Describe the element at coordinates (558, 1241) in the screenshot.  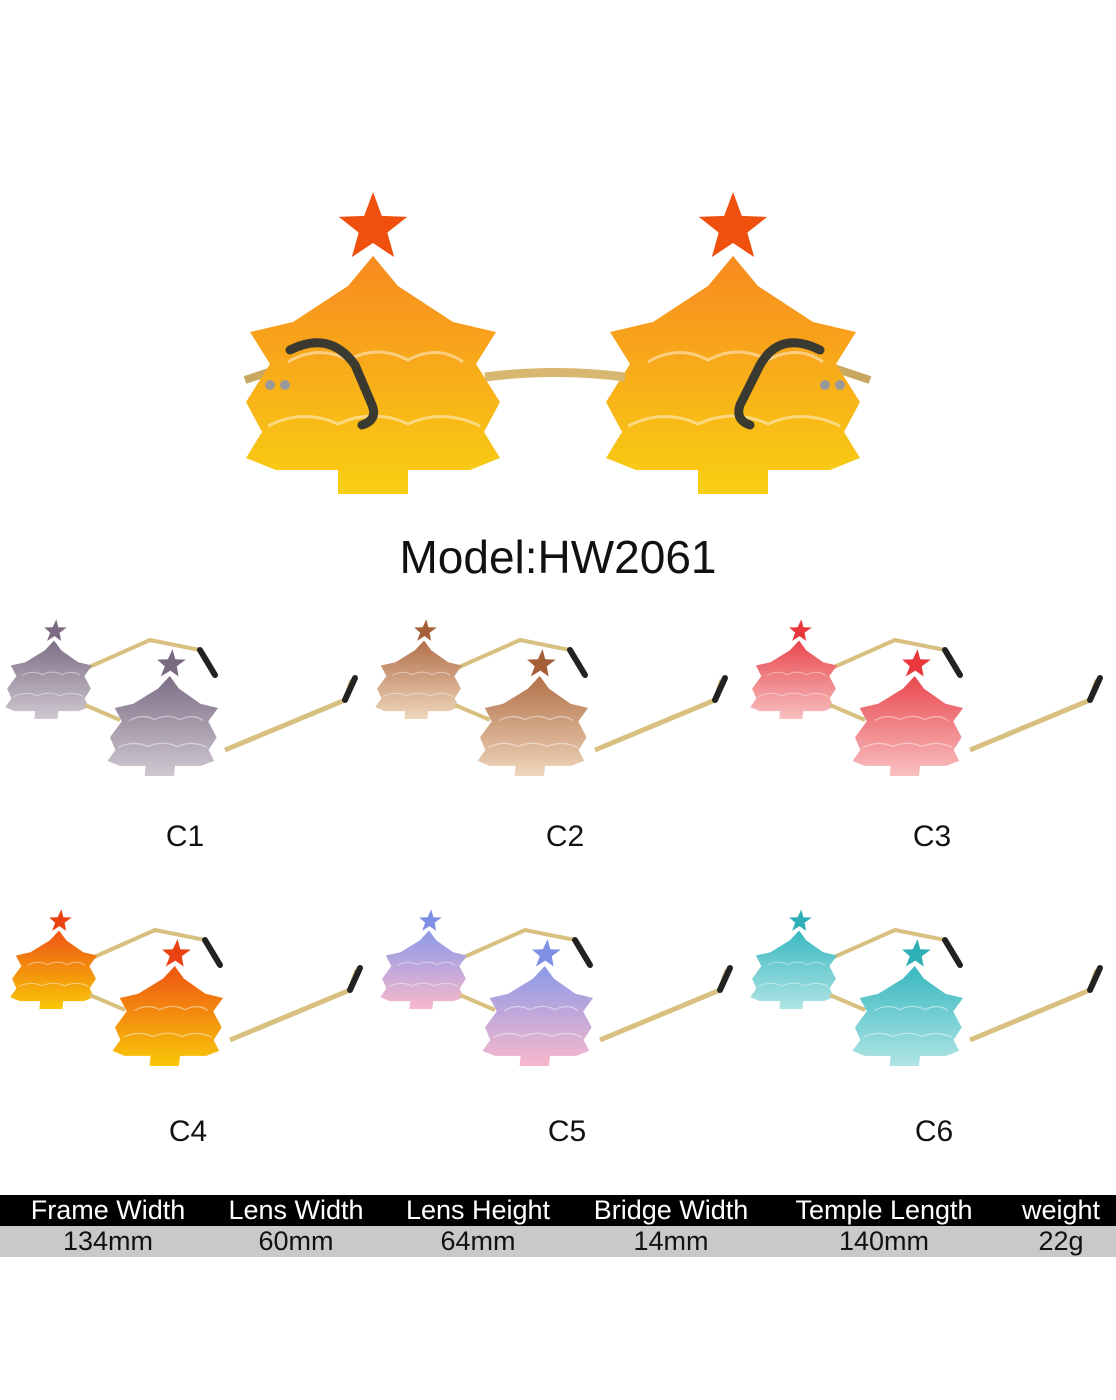
I see `spec-value-row: 134mm 60mm 64mm 14mm 140mm 22g` at that location.